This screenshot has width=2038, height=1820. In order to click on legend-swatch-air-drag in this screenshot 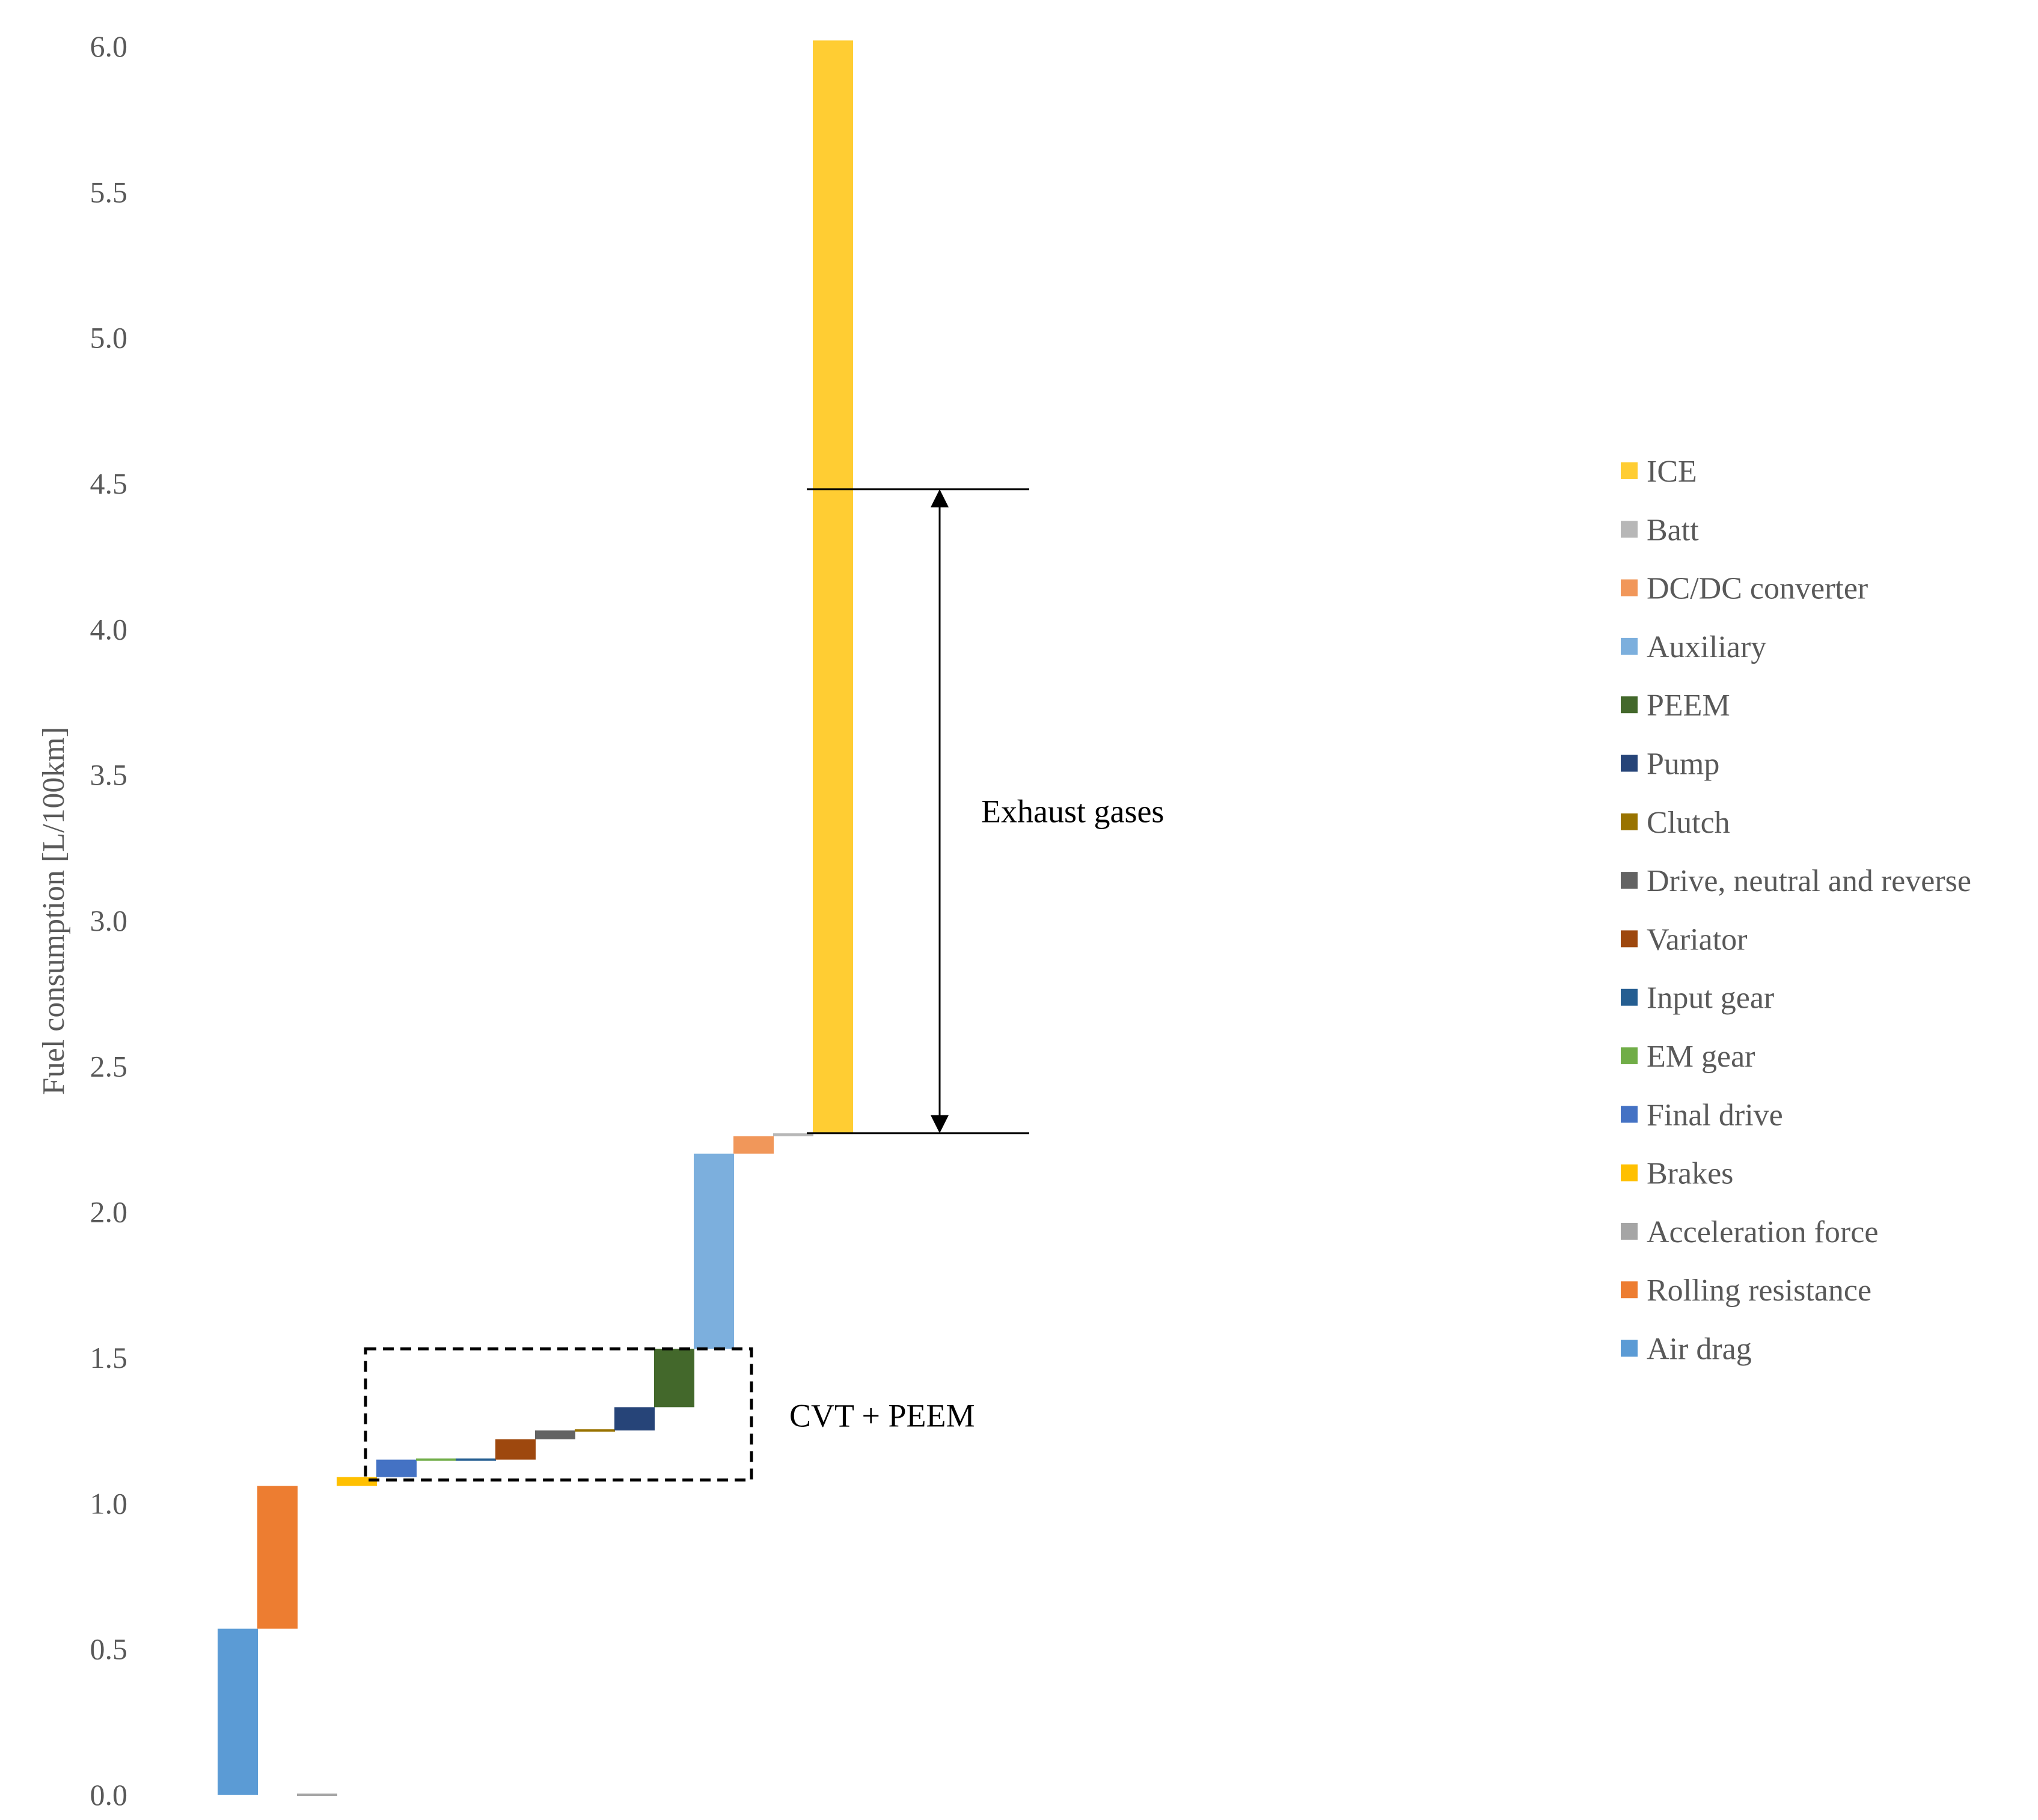, I will do `click(1629, 1349)`.